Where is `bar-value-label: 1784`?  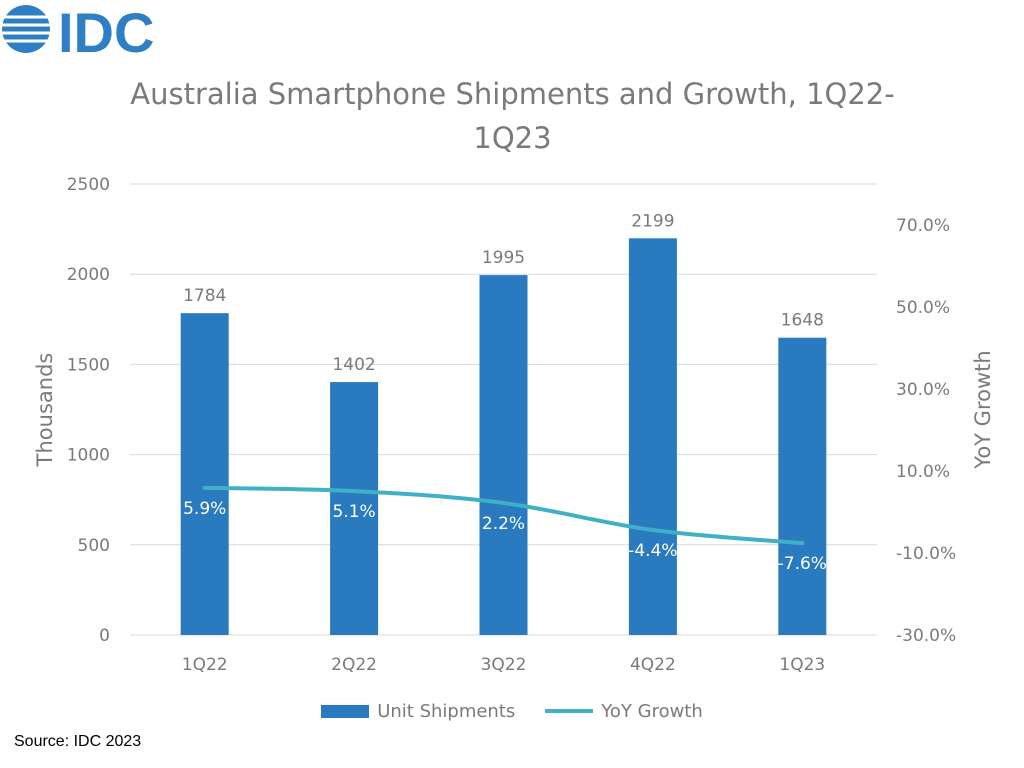
bar-value-label: 1784 is located at coordinates (204, 296).